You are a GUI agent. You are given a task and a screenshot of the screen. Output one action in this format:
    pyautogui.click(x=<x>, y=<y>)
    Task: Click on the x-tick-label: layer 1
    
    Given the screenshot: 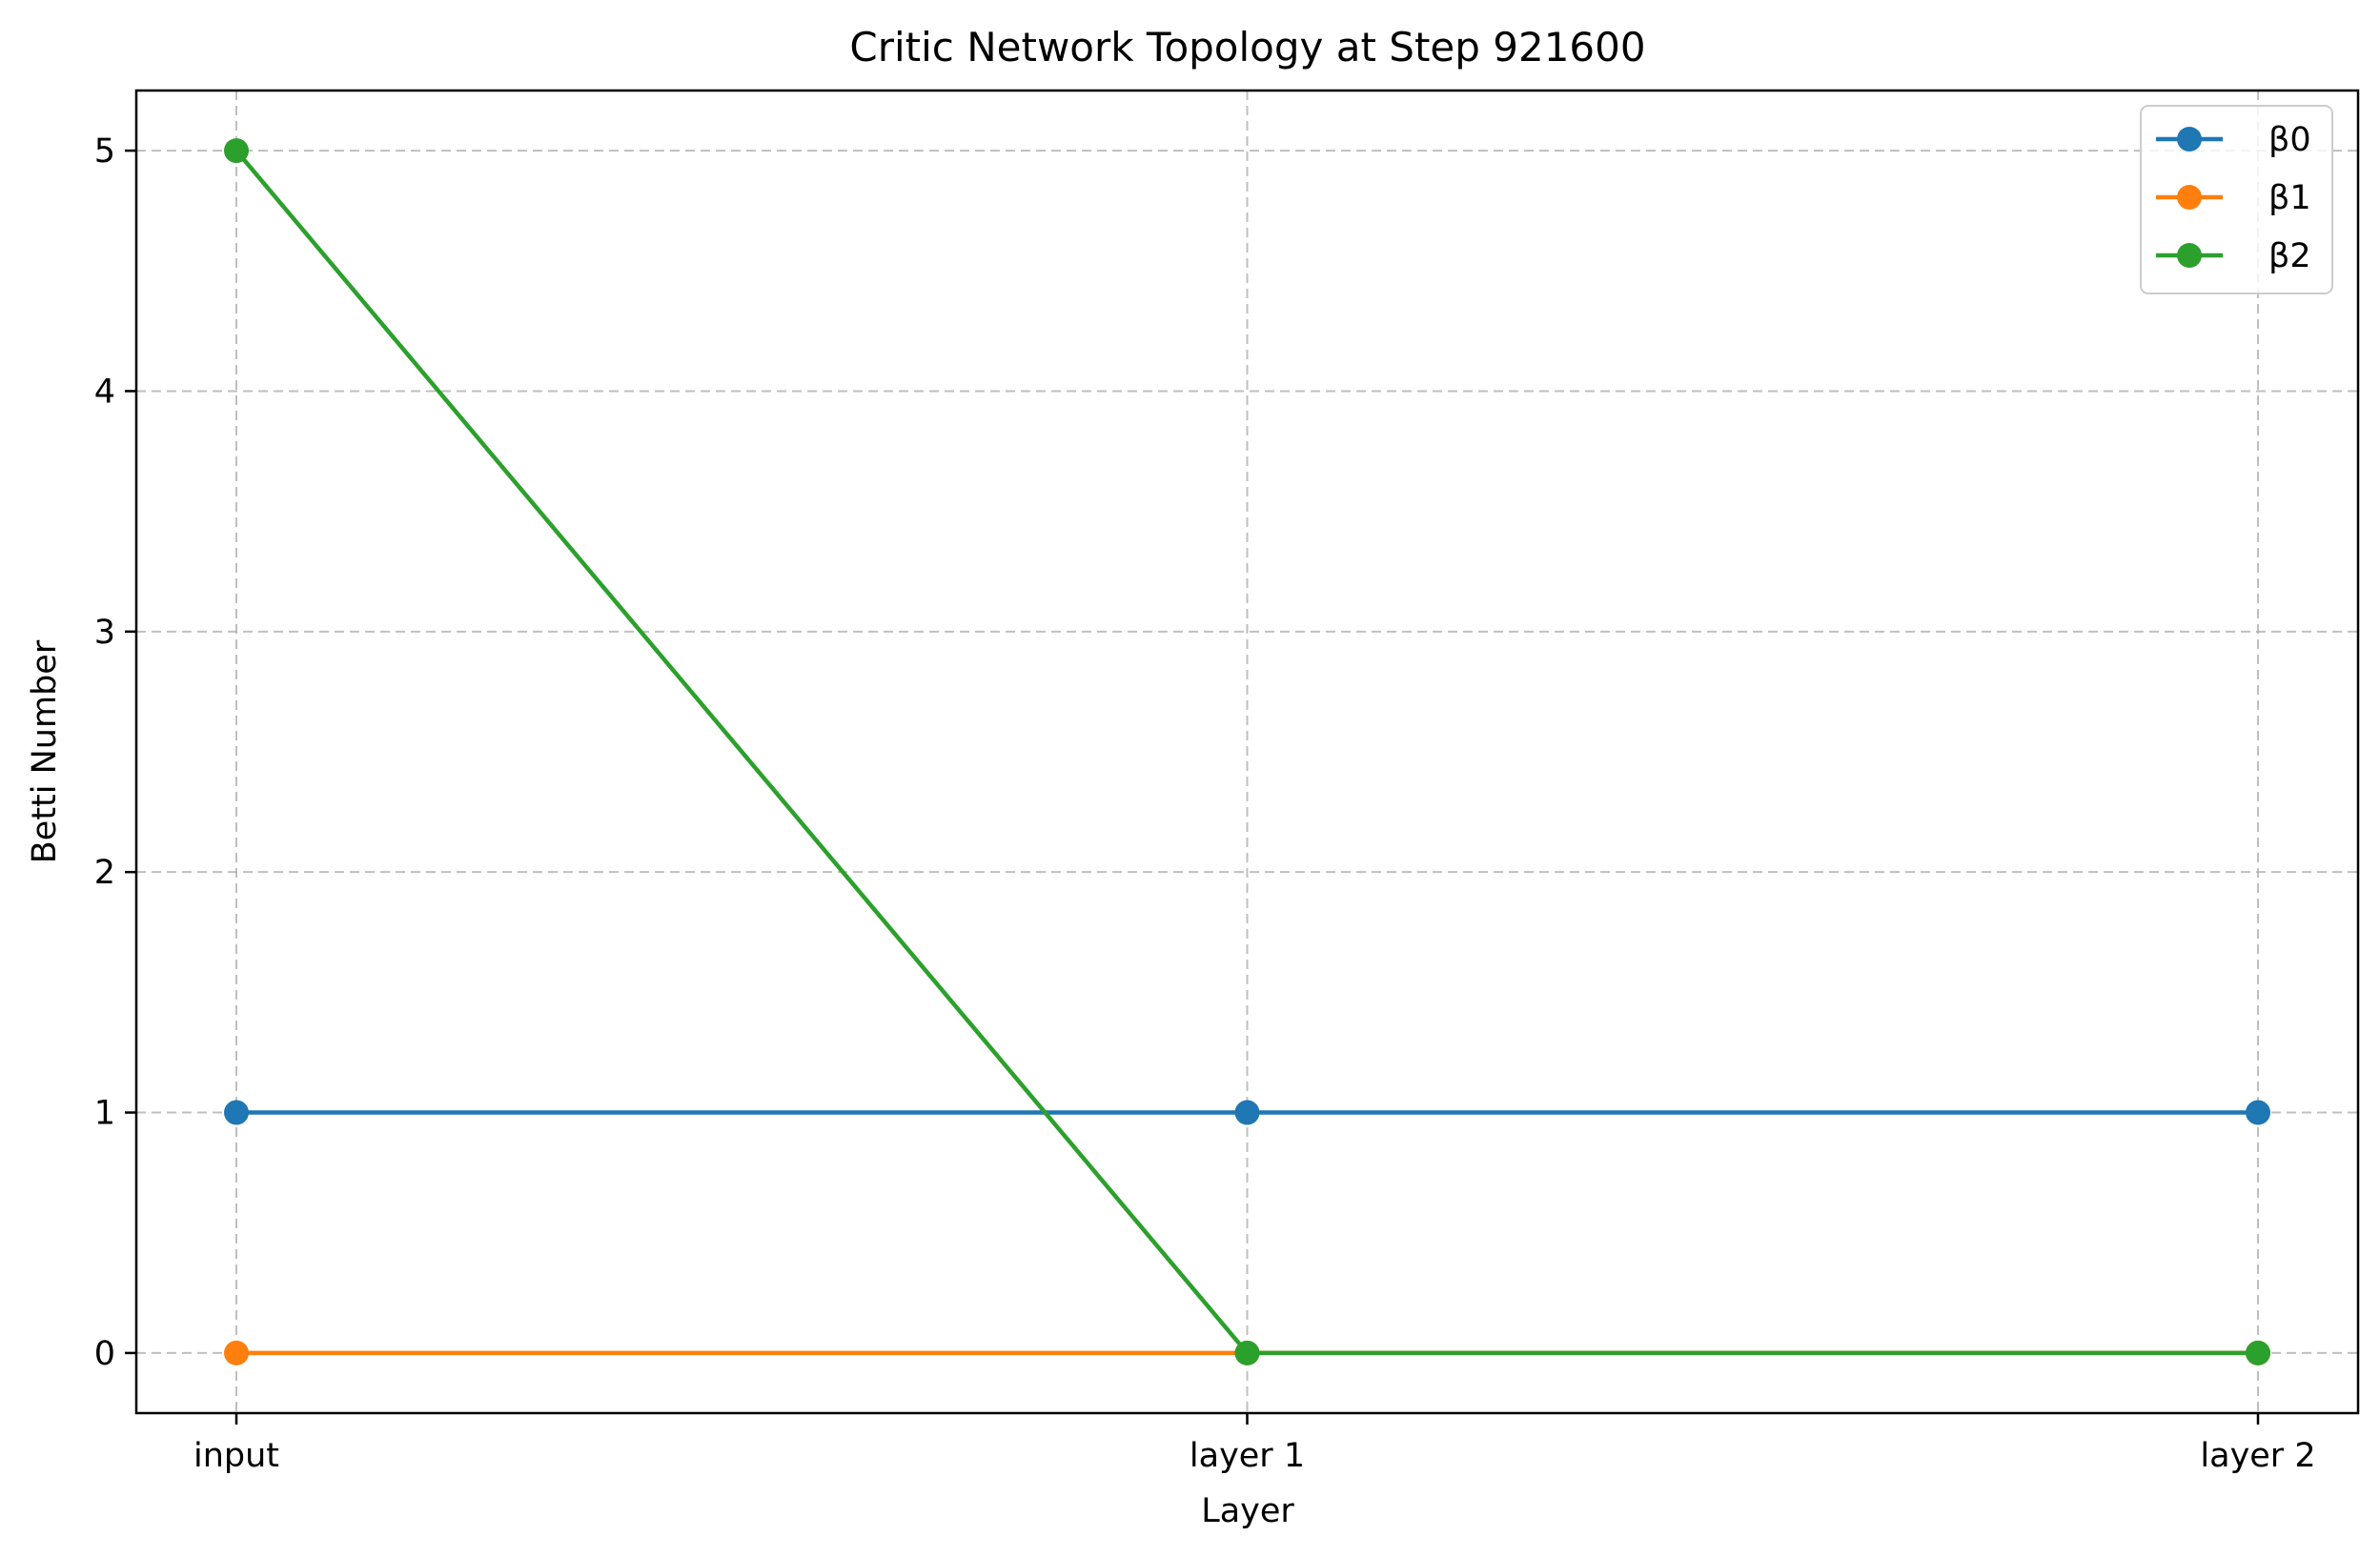 What is the action you would take?
    pyautogui.click(x=1247, y=1456)
    